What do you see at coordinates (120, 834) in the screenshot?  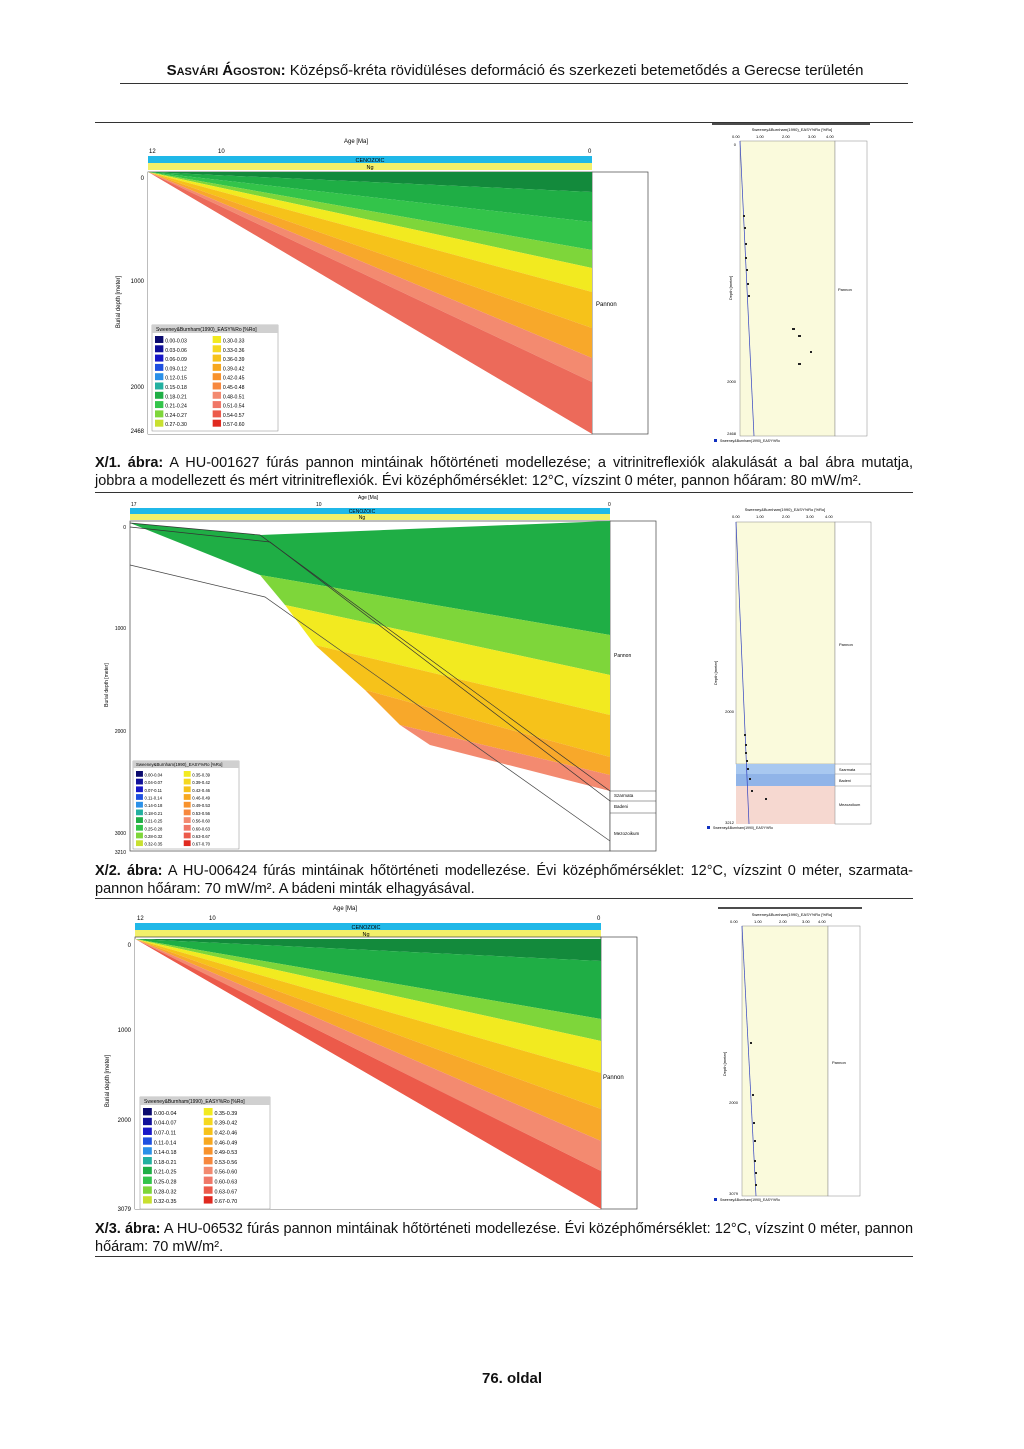 I see `depth-tick: 3000` at bounding box center [120, 834].